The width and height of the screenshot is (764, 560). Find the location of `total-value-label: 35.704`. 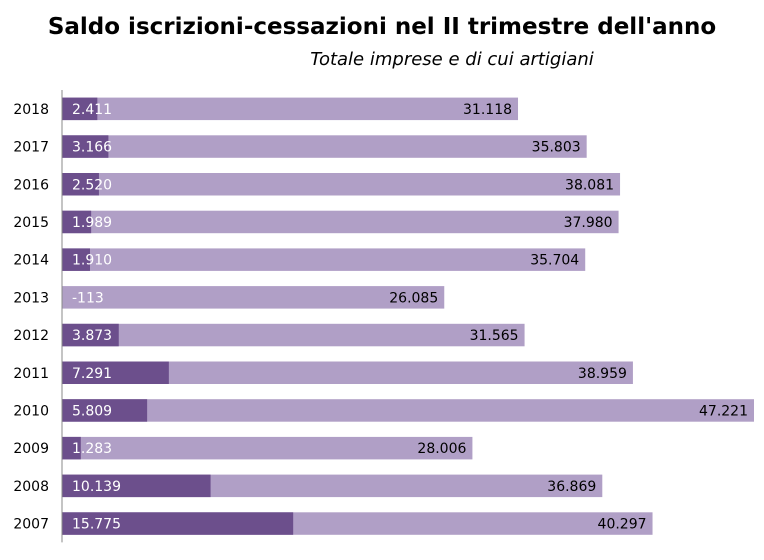

total-value-label: 35.704 is located at coordinates (554, 261).